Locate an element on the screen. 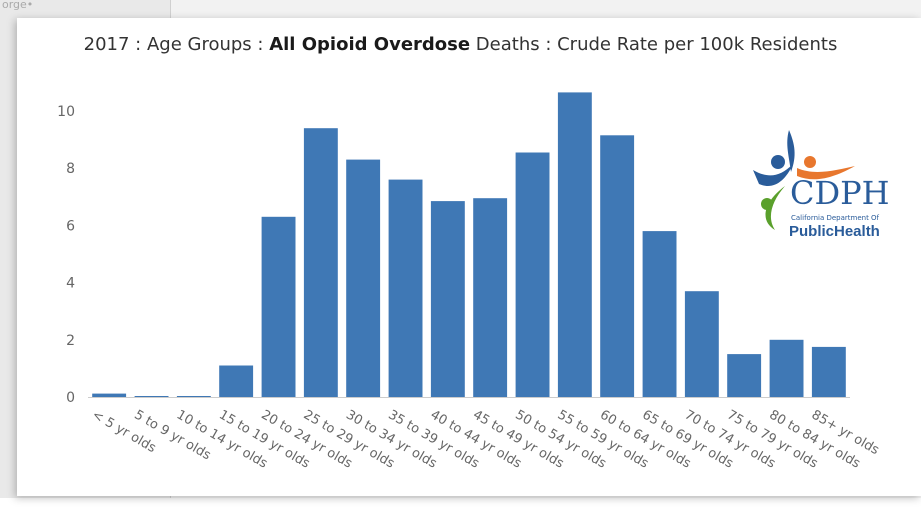 The height and width of the screenshot is (519, 921). y-tick-label: 10 is located at coordinates (66, 112).